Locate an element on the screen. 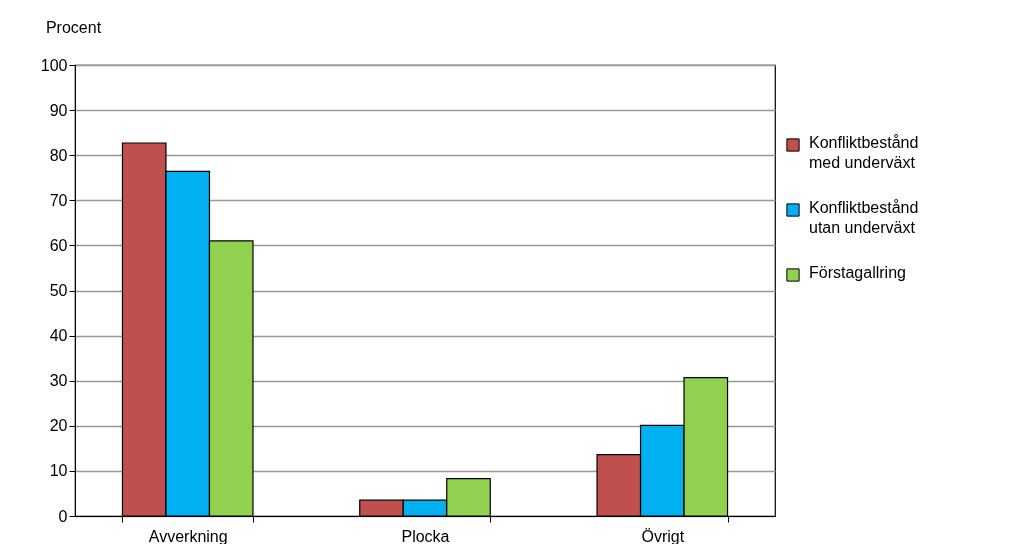 The height and width of the screenshot is (554, 1024). legend-label: Förstagallring is located at coordinates (857, 272).